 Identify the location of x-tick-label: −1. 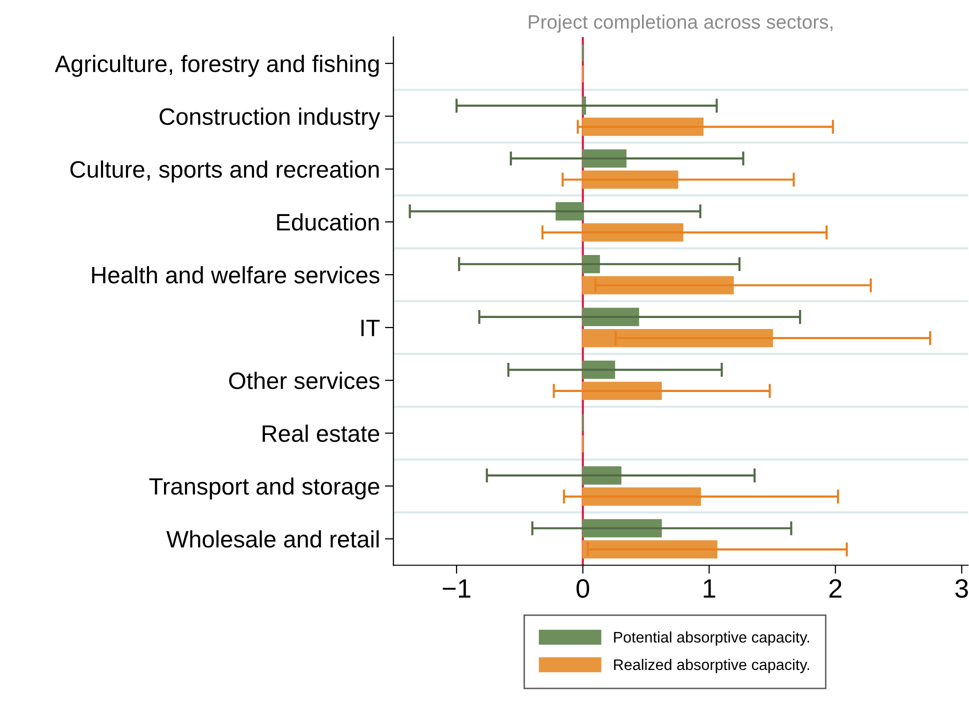
(456, 588).